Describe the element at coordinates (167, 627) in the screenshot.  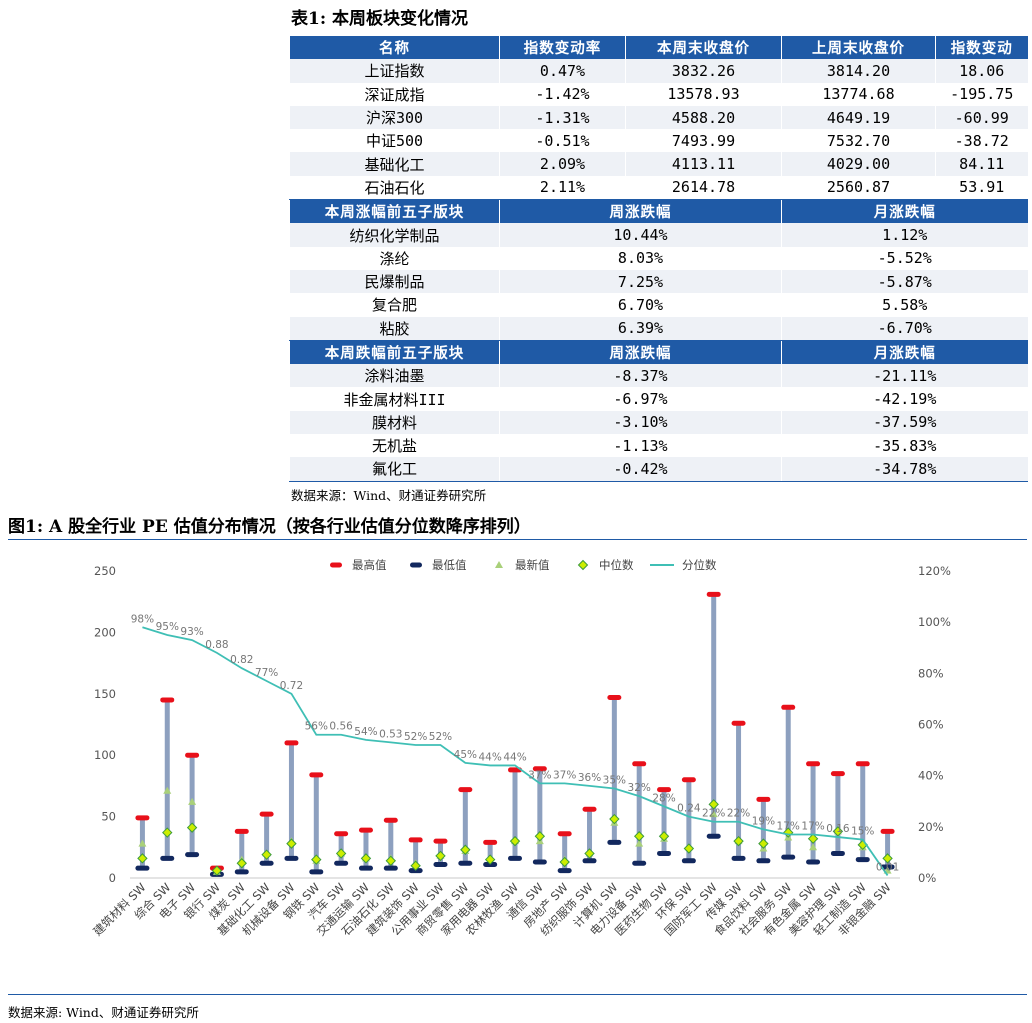
I see `percentile-data-label: 95%` at that location.